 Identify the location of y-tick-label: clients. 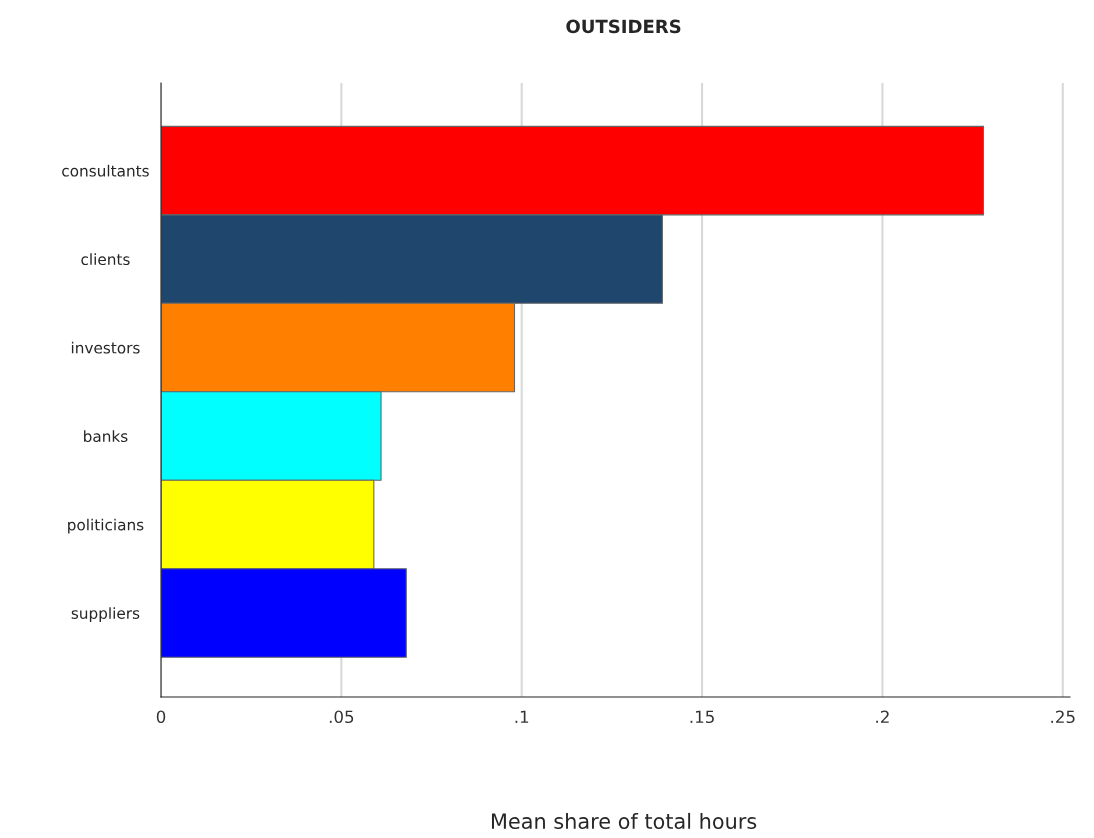
(105, 259).